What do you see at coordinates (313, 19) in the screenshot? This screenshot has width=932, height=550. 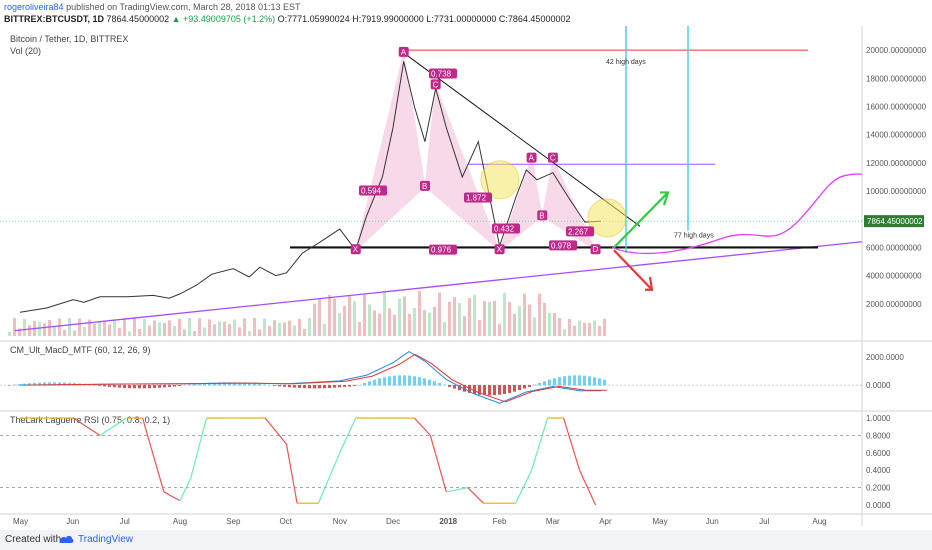 I see `open-value: O:7771.05990024` at bounding box center [313, 19].